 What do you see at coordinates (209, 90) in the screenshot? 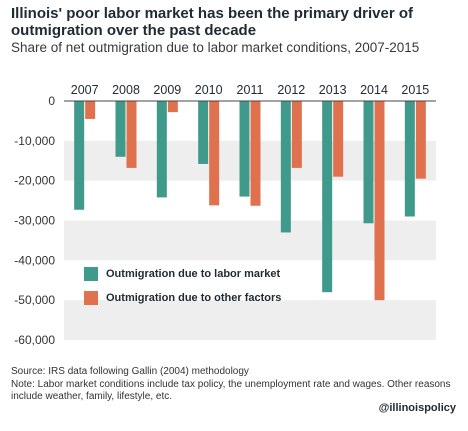
I see `category-label: 2010` at bounding box center [209, 90].